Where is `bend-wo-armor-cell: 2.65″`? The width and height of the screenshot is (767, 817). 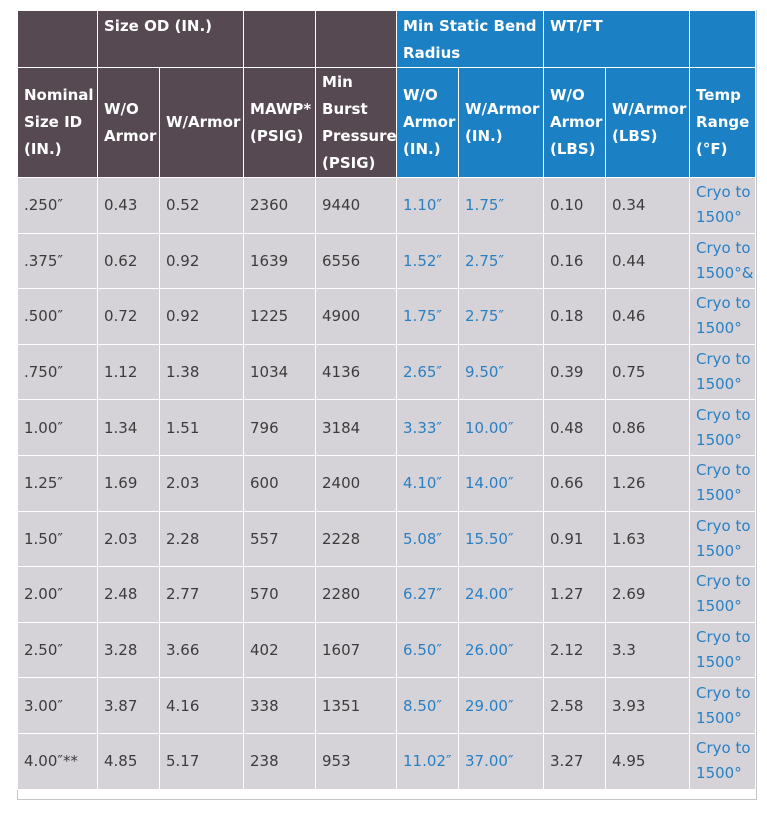
bend-wo-armor-cell: 2.65″ is located at coordinates (428, 372).